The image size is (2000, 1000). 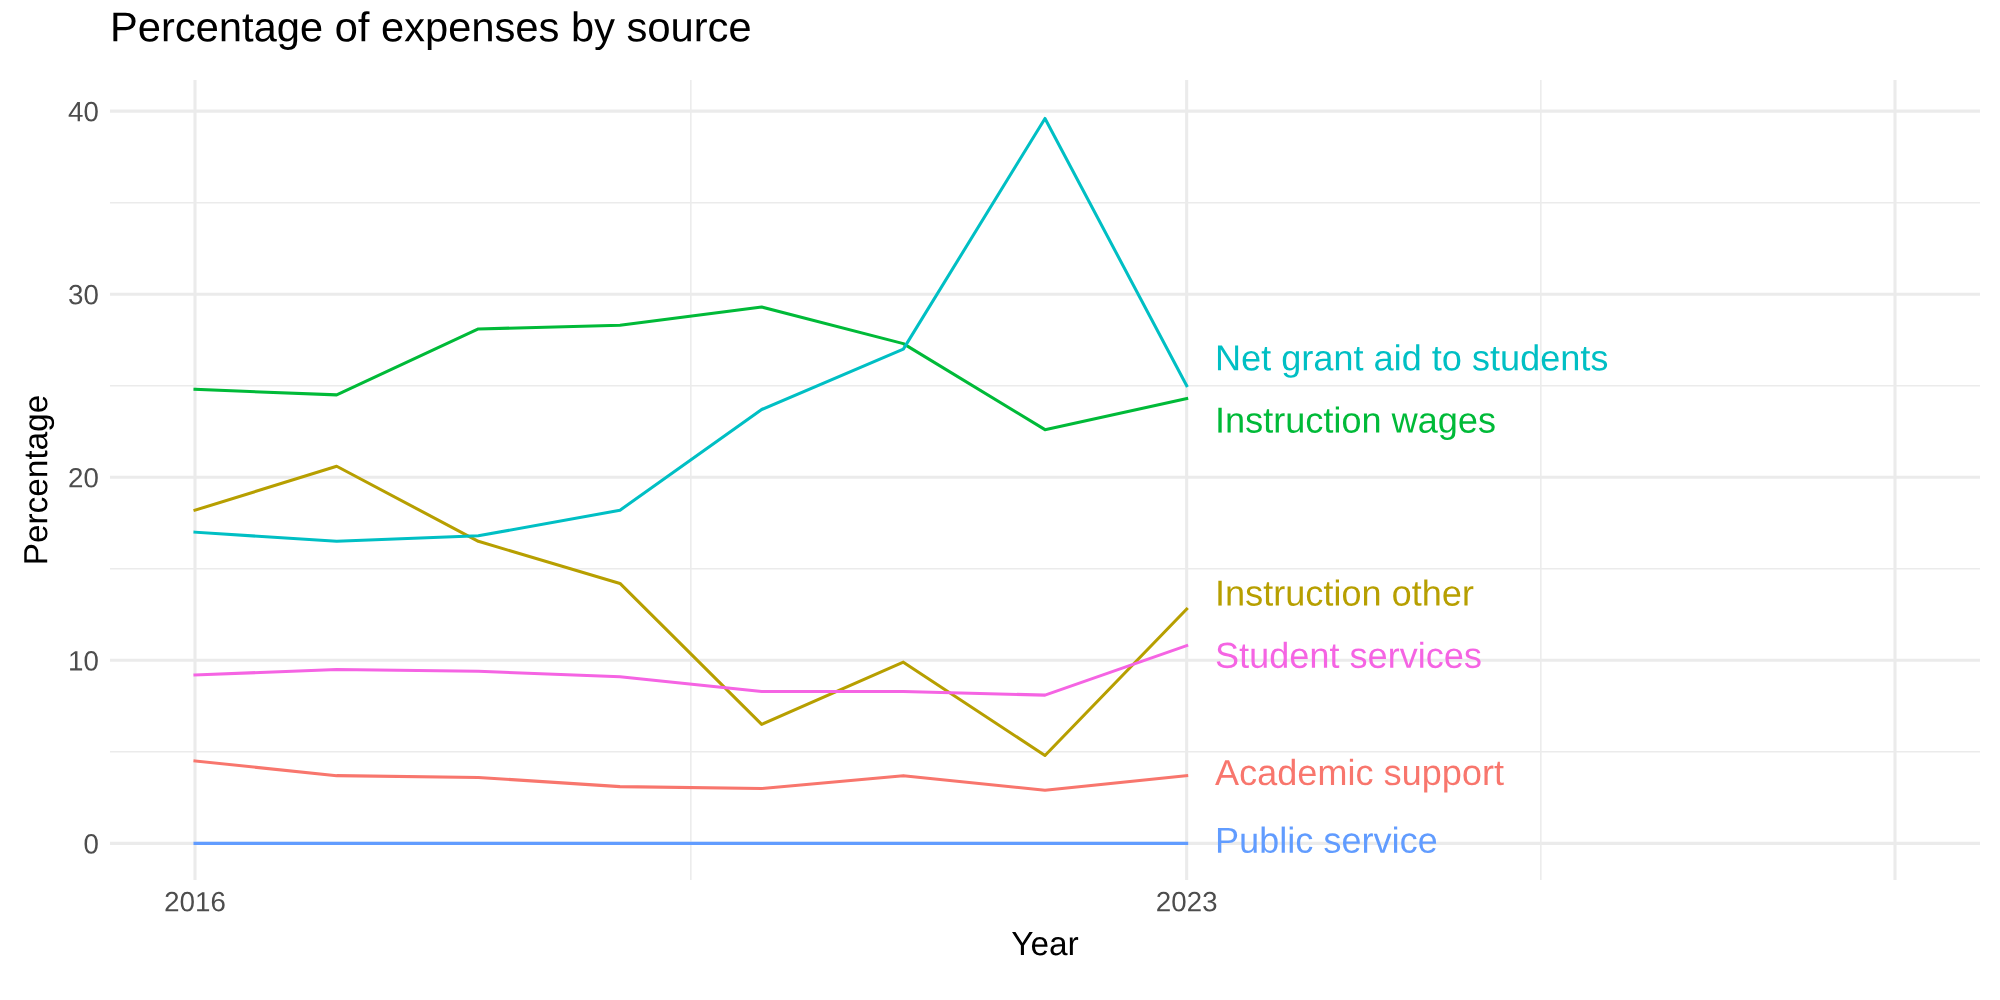 I want to click on x-tick-label: 2016, so click(x=195, y=901).